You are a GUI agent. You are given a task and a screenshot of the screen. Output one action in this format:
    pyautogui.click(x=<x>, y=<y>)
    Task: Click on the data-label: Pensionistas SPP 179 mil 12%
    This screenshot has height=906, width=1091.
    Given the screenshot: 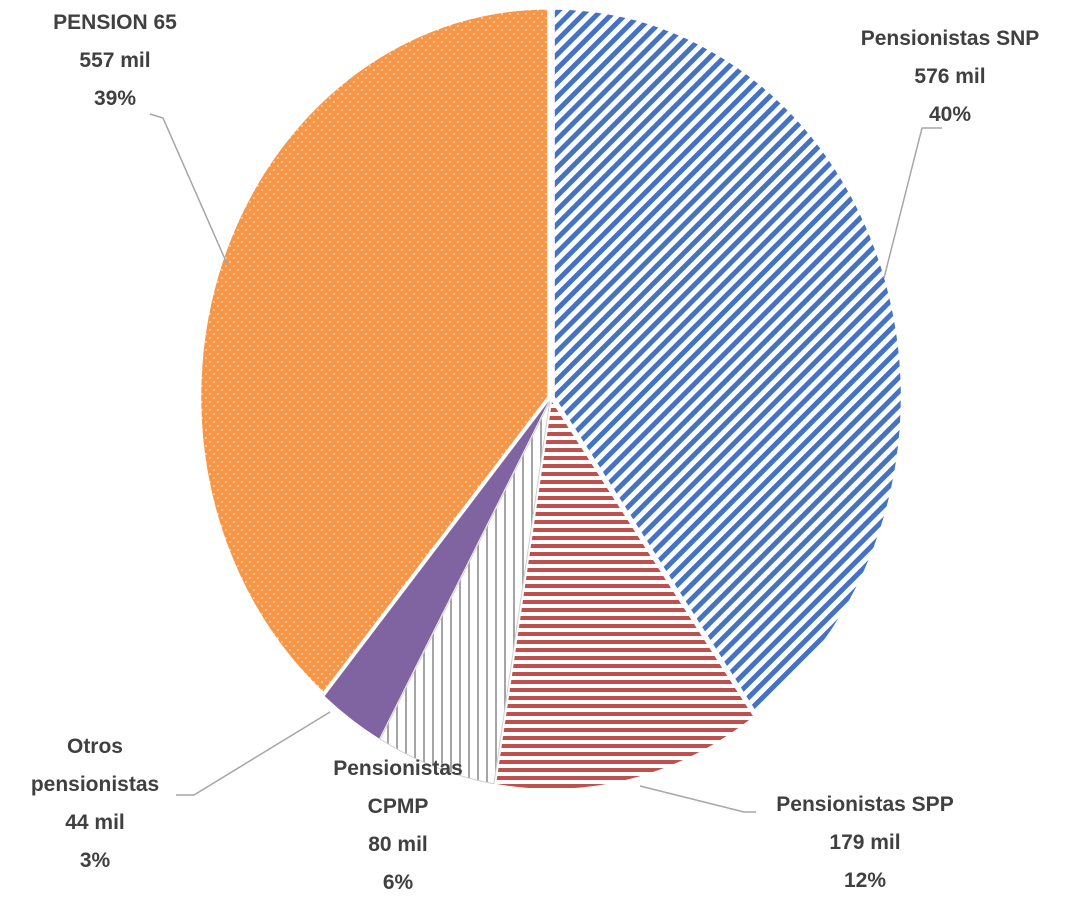 What is the action you would take?
    pyautogui.click(x=865, y=843)
    